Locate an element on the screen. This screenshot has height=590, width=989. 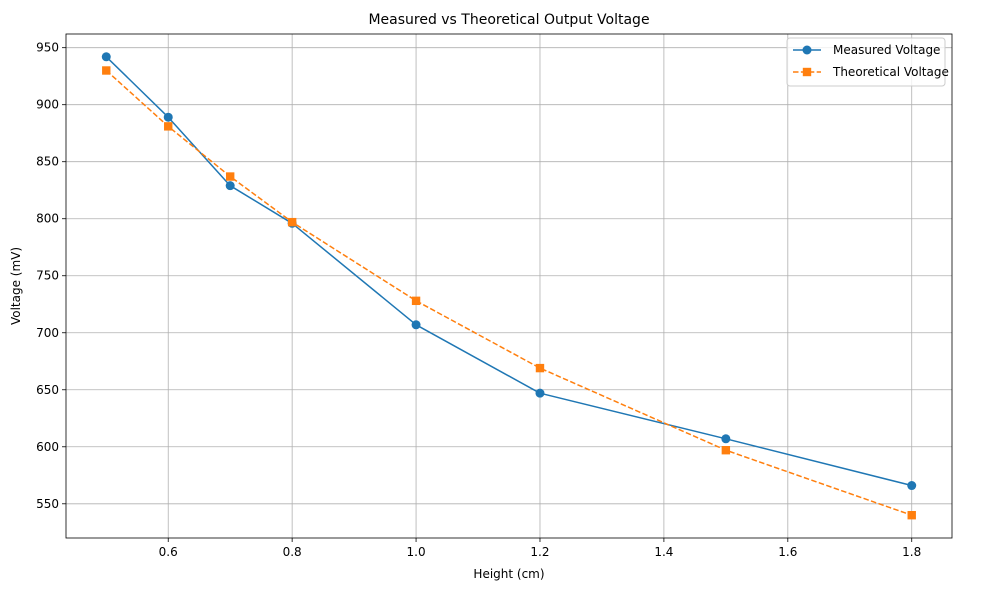
legend-label-1: Measured Voltage is located at coordinates (886, 50).